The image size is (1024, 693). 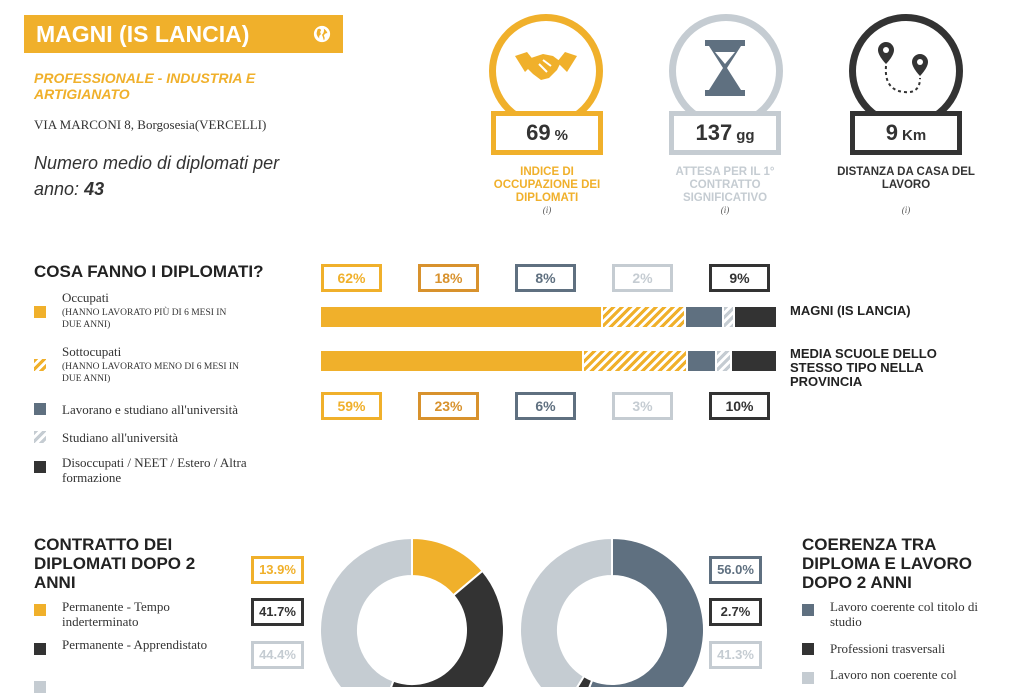 What do you see at coordinates (40, 365) in the screenshot?
I see `legend-swatch-sottocupati` at bounding box center [40, 365].